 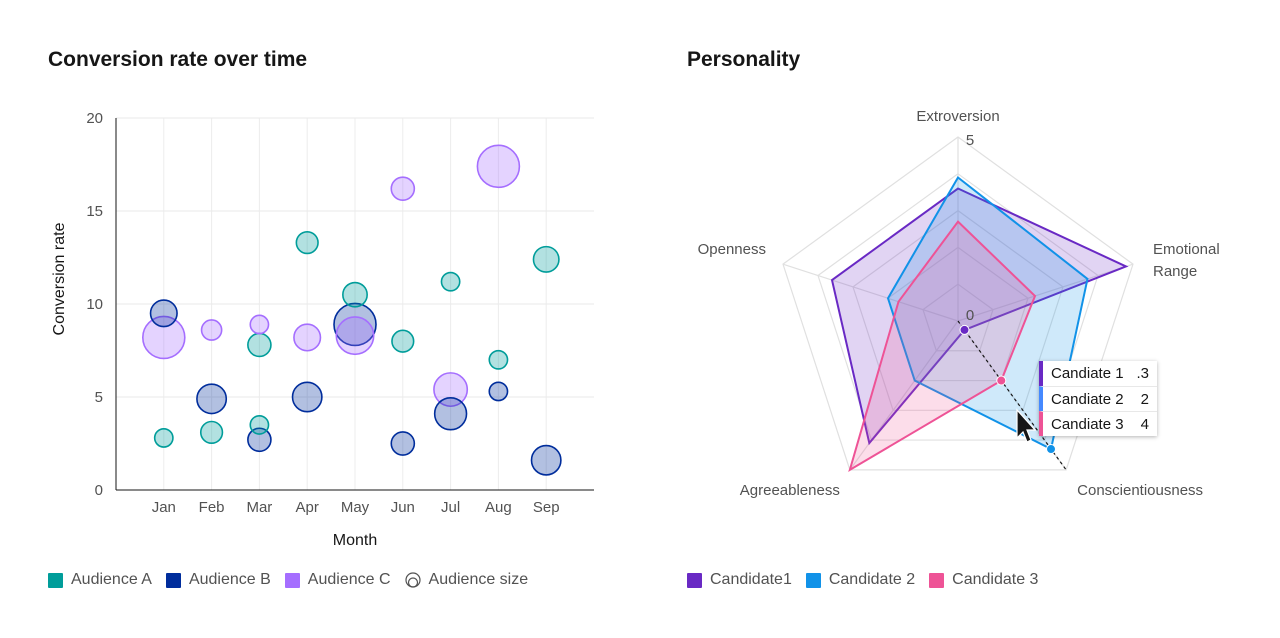 What do you see at coordinates (412, 580) in the screenshot?
I see `bubble-size-icon` at bounding box center [412, 580].